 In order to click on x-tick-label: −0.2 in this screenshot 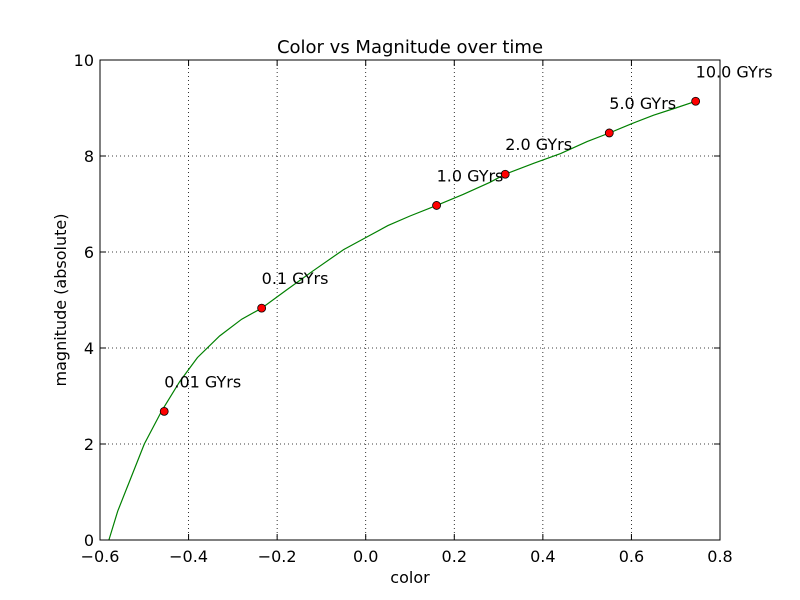, I will do `click(277, 556)`.